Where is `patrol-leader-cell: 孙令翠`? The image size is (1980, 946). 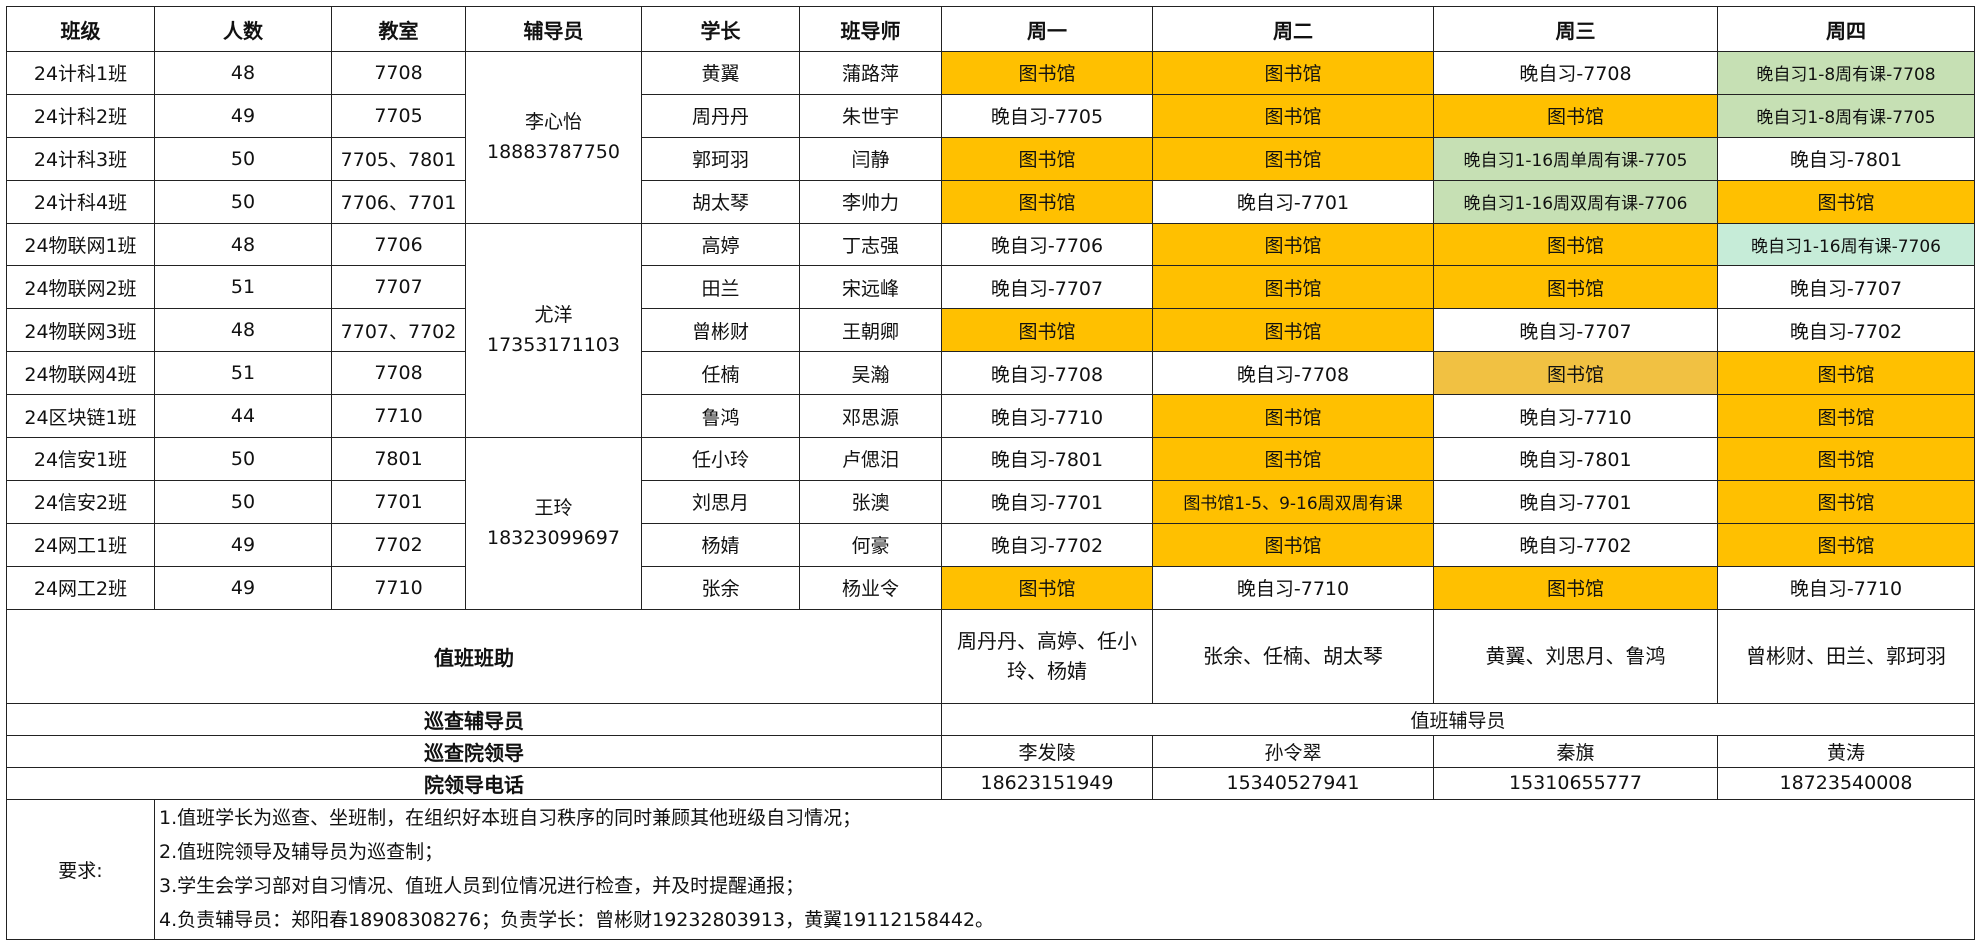
patrol-leader-cell: 孙令翠 is located at coordinates (1293, 751).